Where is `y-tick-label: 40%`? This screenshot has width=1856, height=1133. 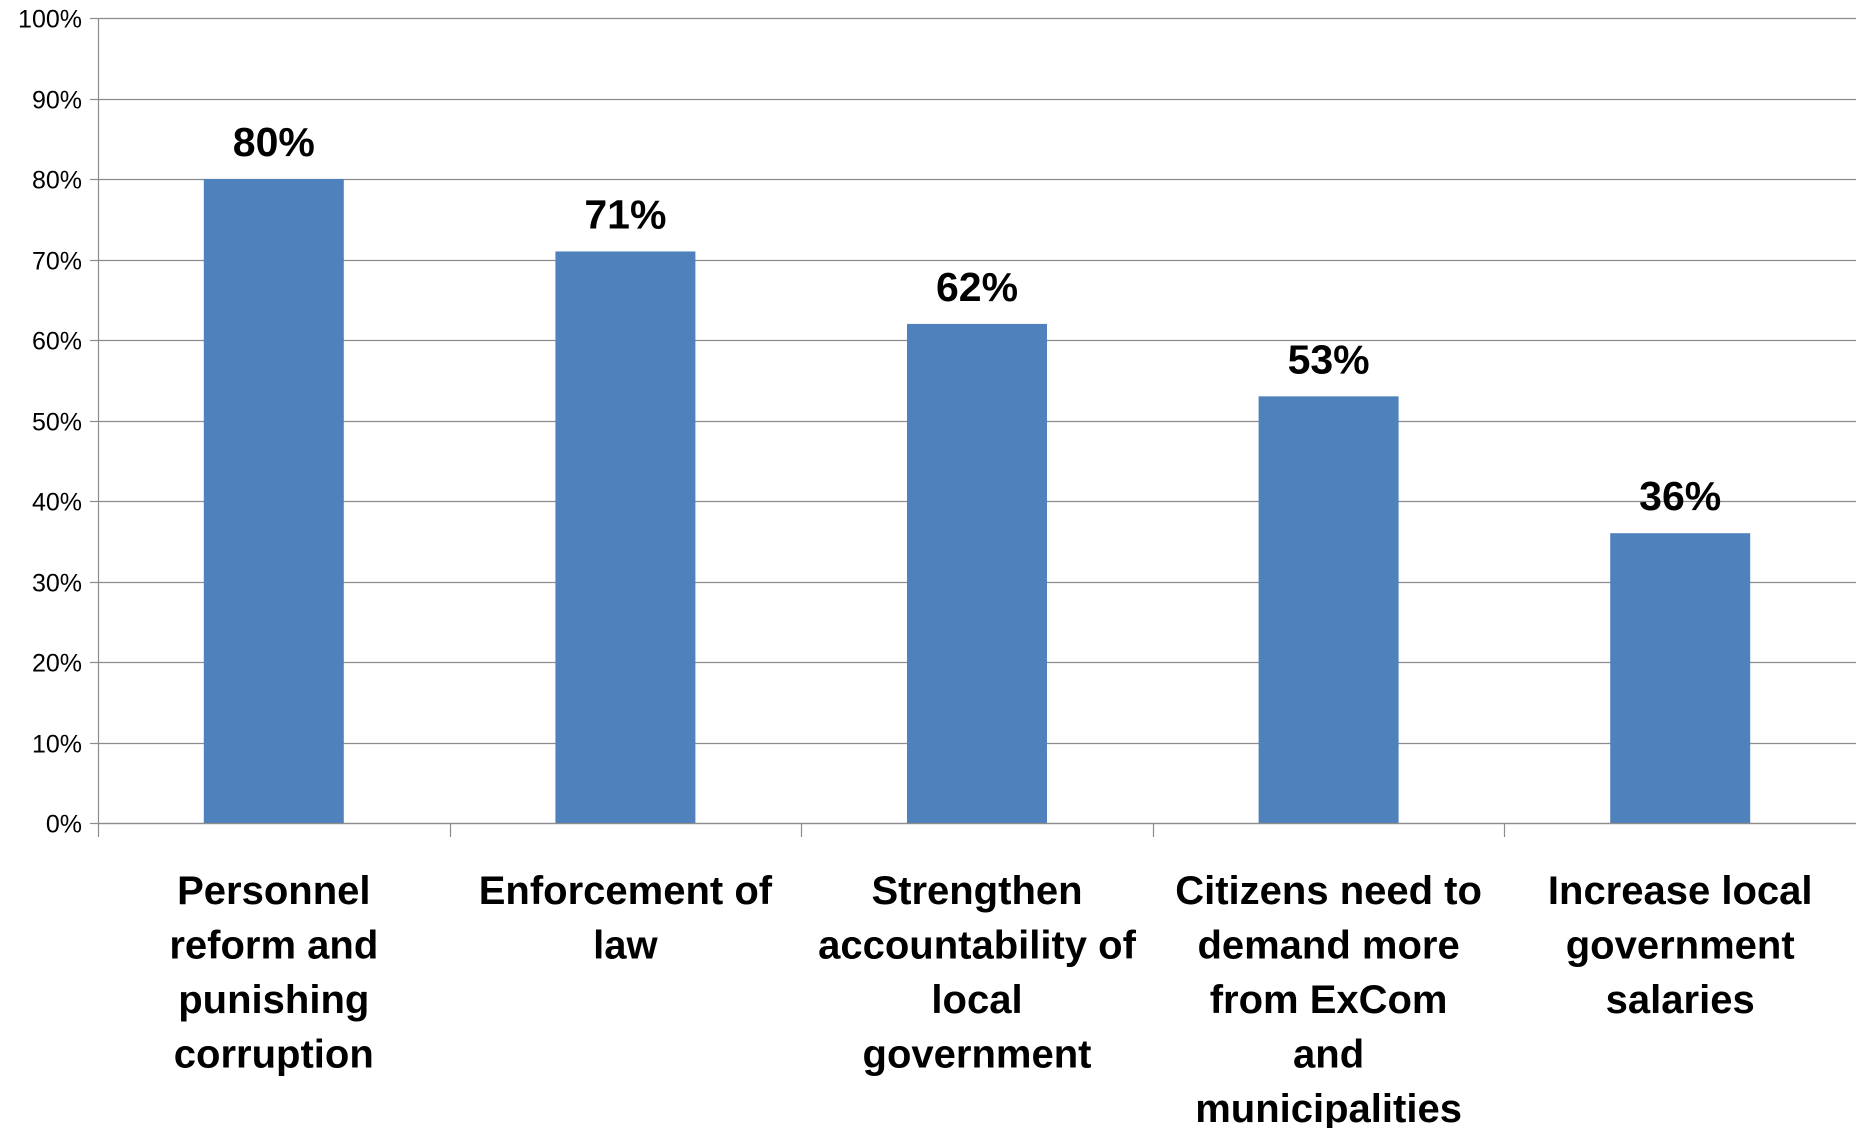
y-tick-label: 40% is located at coordinates (57, 503).